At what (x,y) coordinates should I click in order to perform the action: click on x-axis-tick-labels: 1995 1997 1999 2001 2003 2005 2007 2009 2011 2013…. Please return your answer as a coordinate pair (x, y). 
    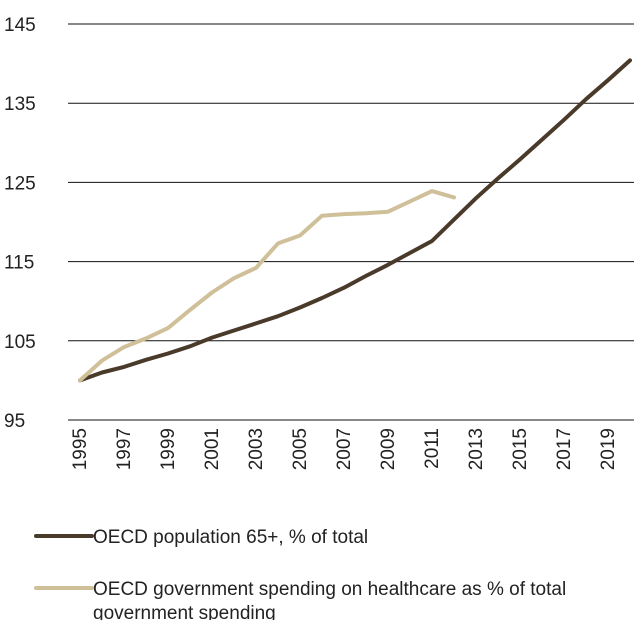
    Looking at the image, I should click on (344, 449).